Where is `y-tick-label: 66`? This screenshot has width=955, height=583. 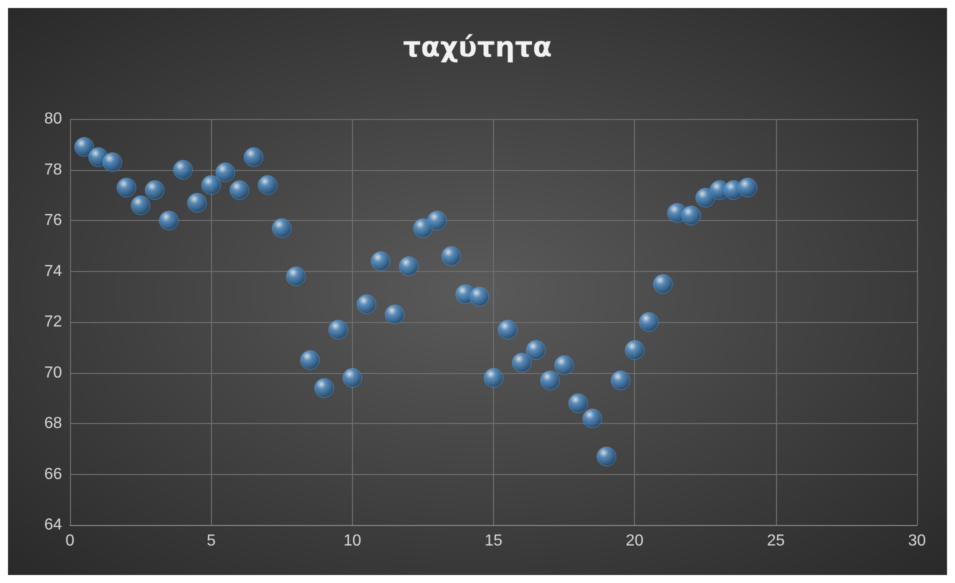
y-tick-label: 66 is located at coordinates (53, 474).